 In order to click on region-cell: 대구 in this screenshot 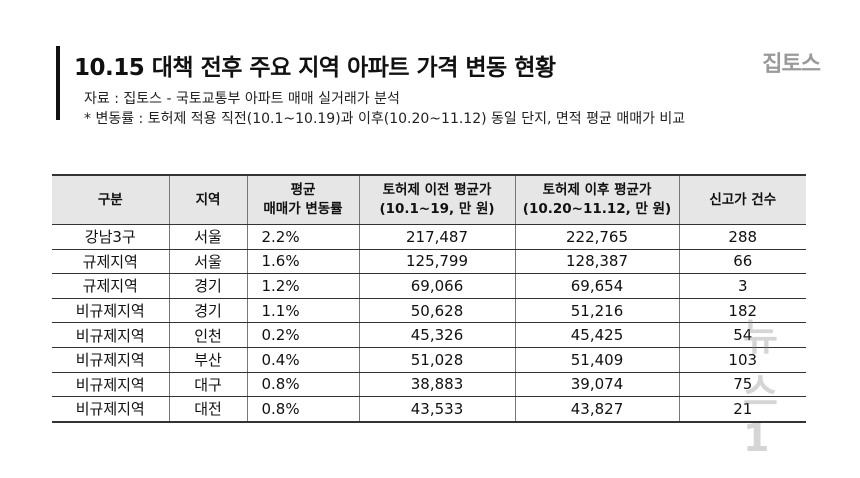, I will do `click(207, 385)`.